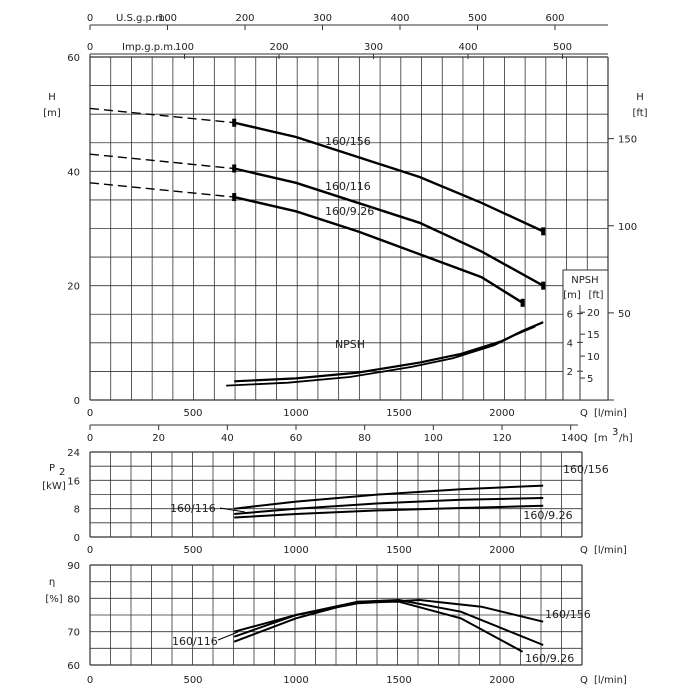  What do you see at coordinates (501, 680) in the screenshot?
I see `efficiency-x-tick-label: 2000` at bounding box center [501, 680].